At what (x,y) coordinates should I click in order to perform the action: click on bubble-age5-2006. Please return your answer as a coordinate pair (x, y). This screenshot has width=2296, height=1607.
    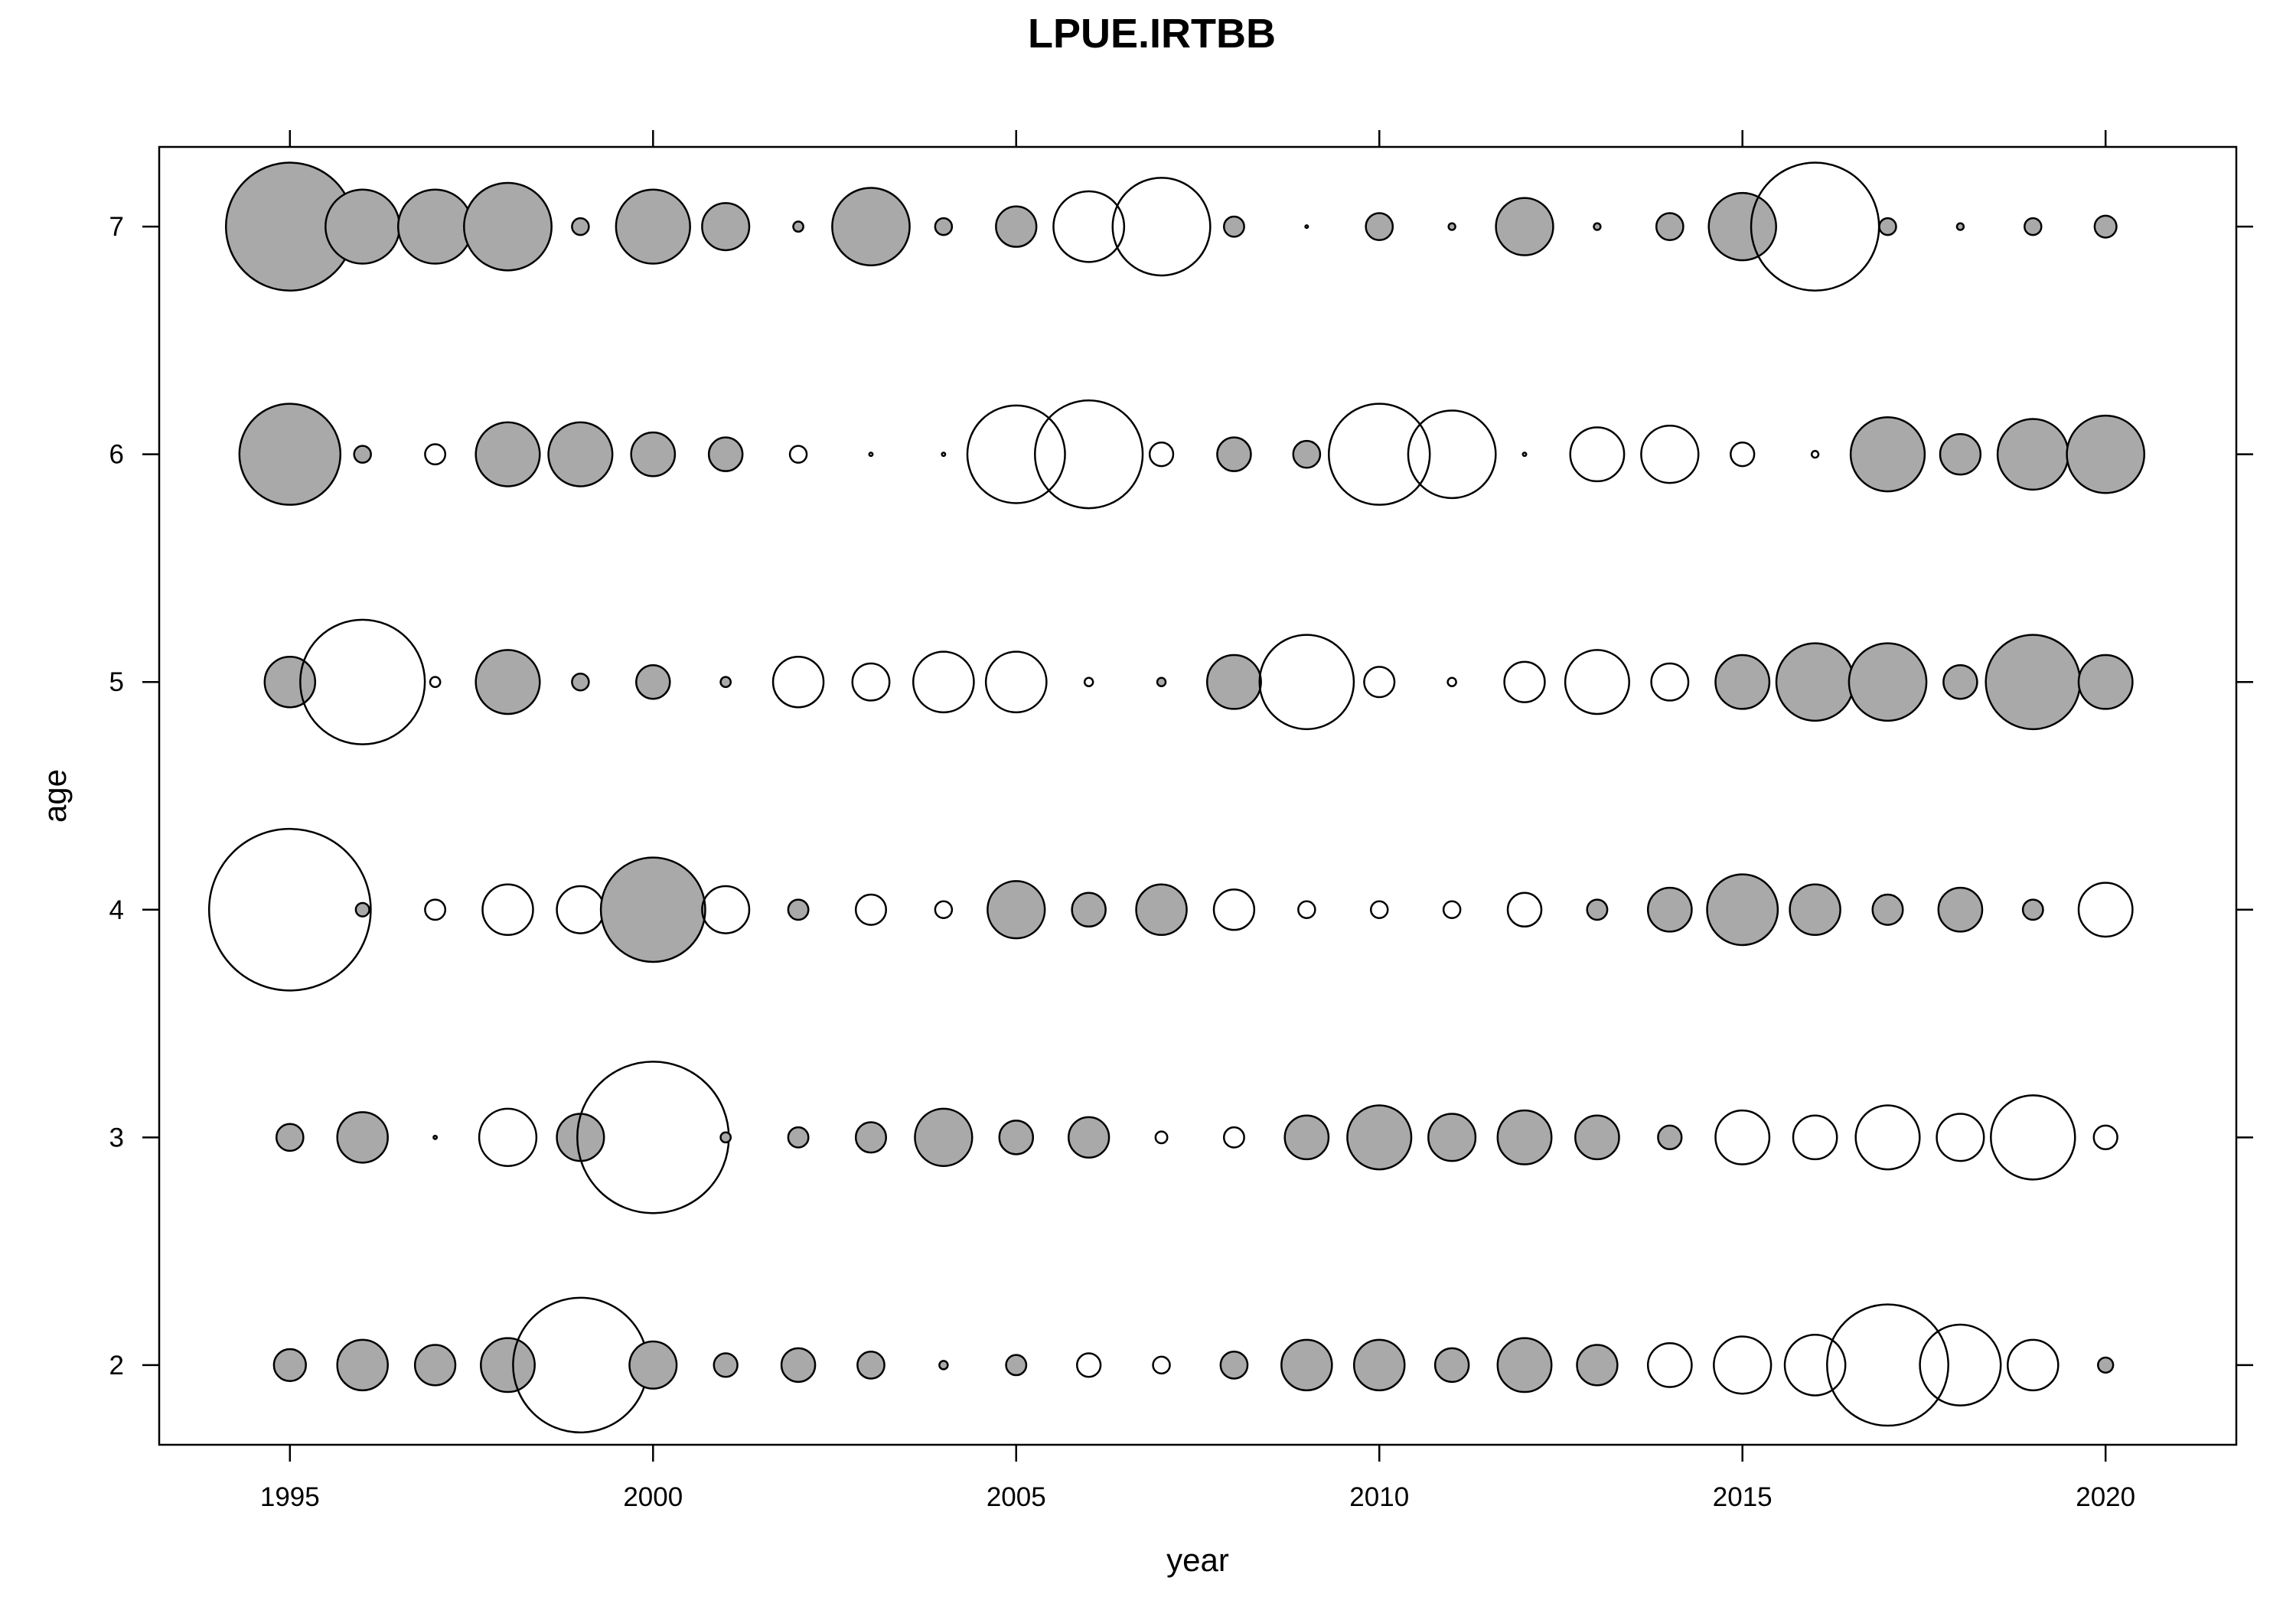
    Looking at the image, I should click on (1088, 681).